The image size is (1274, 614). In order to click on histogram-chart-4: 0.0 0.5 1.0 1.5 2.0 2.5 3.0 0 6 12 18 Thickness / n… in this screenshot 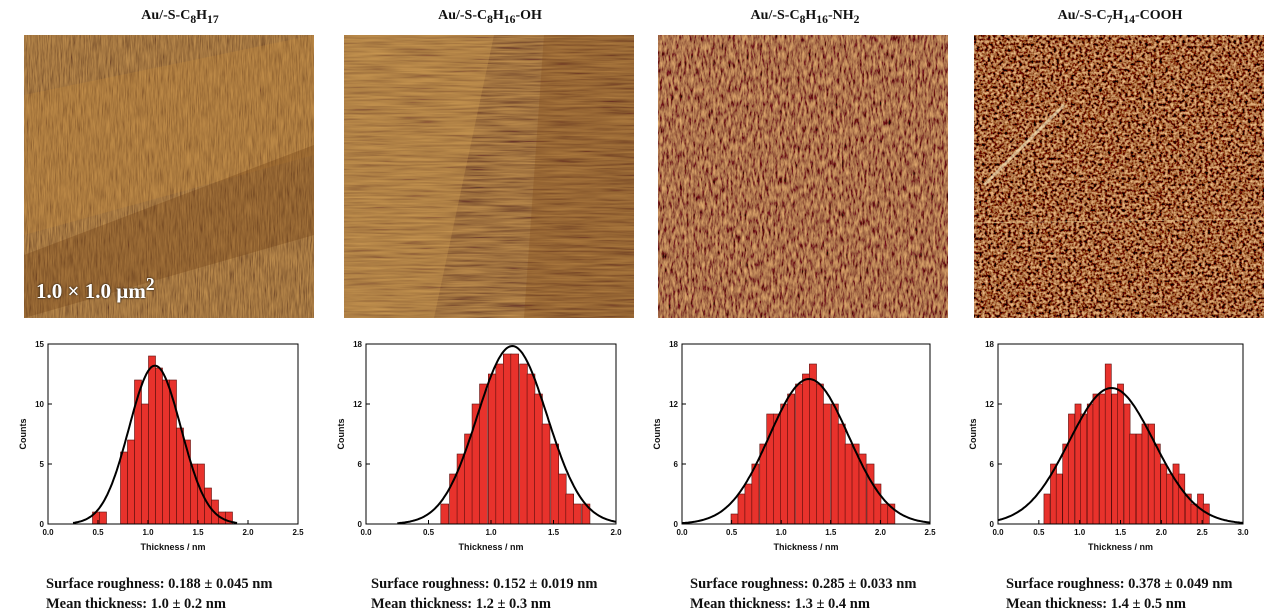, I will do `click(1103, 451)`.